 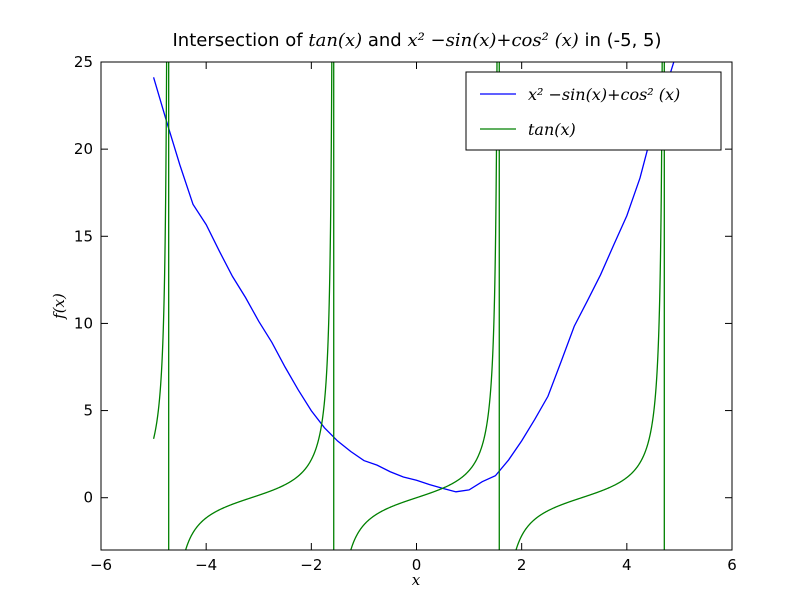 I want to click on y-tick-label: 5, so click(x=88, y=411).